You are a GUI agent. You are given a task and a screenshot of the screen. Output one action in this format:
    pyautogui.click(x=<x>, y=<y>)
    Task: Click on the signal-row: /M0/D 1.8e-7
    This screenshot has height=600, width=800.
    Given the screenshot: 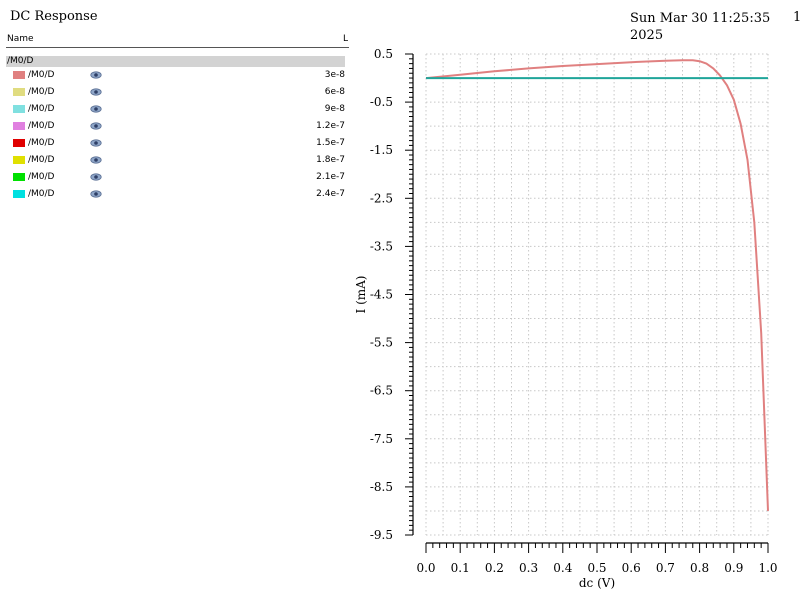 What is the action you would take?
    pyautogui.click(x=179, y=160)
    